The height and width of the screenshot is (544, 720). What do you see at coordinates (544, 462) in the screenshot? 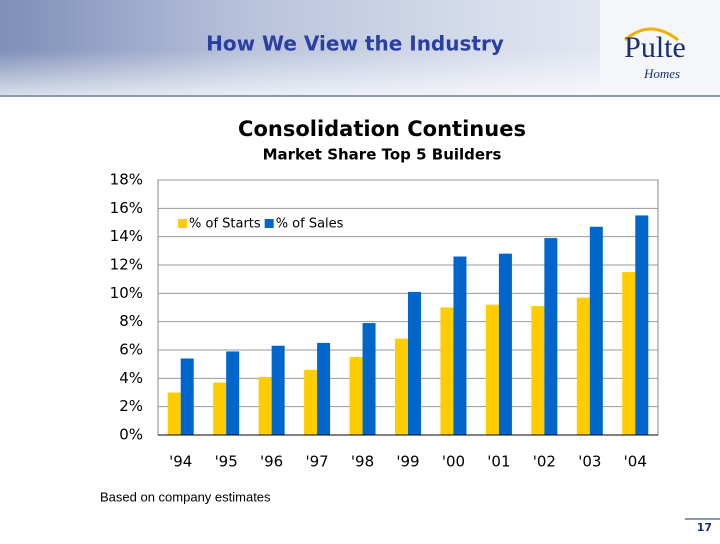
I see `x-tick-label: '02` at bounding box center [544, 462].